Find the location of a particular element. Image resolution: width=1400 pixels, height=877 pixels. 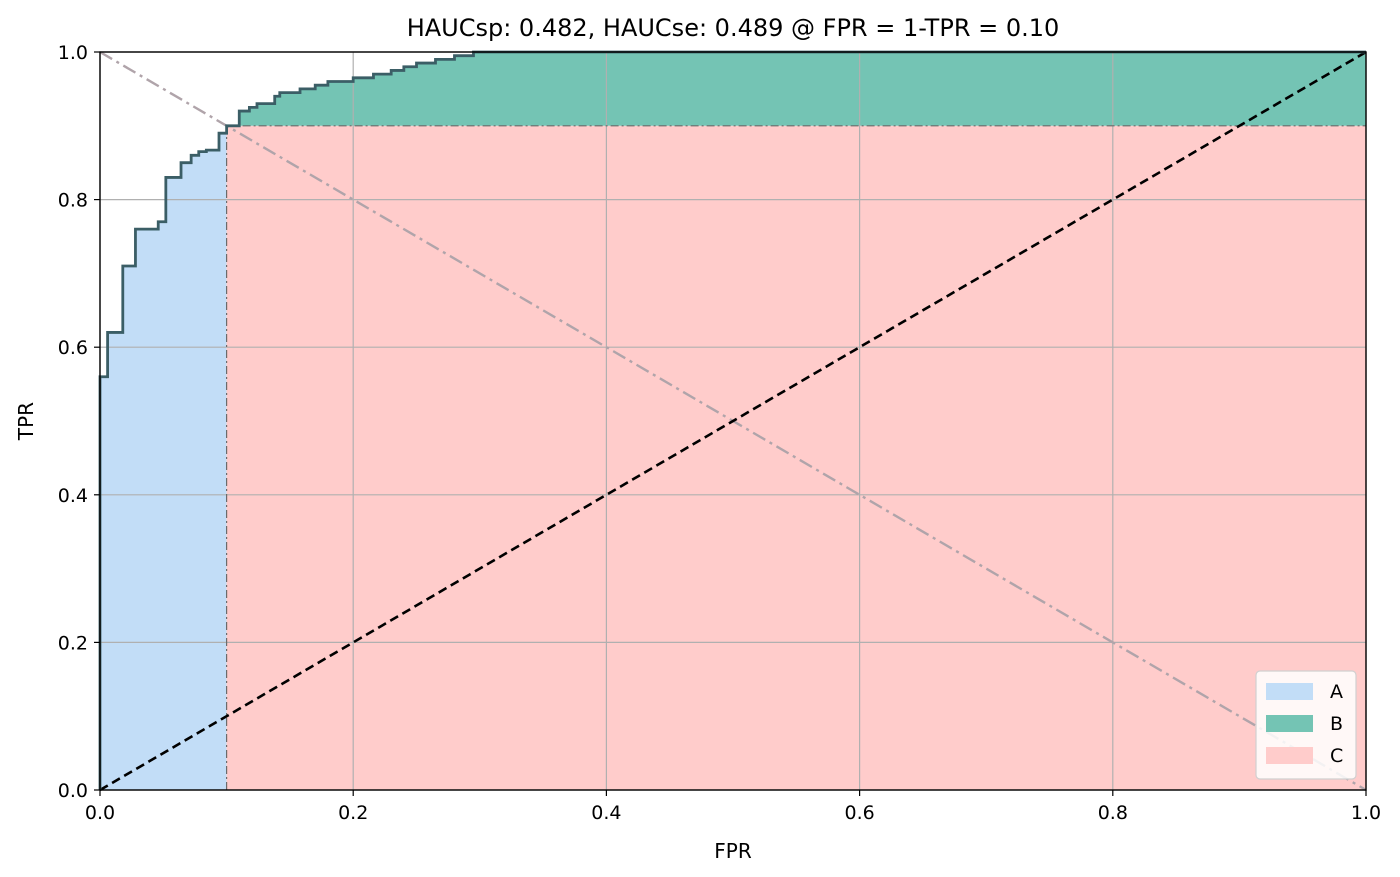

legend-label-c: C is located at coordinates (1336, 756).